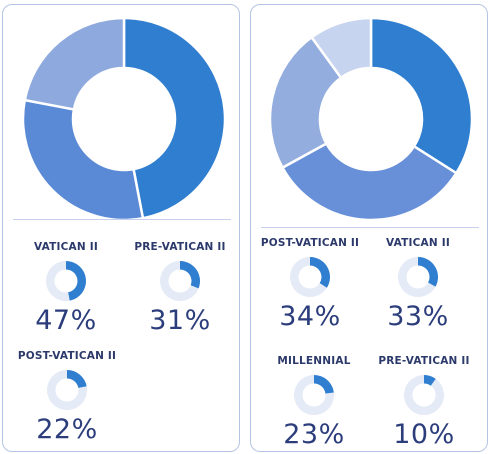  I want to click on item-percent: 31%, so click(180, 320).